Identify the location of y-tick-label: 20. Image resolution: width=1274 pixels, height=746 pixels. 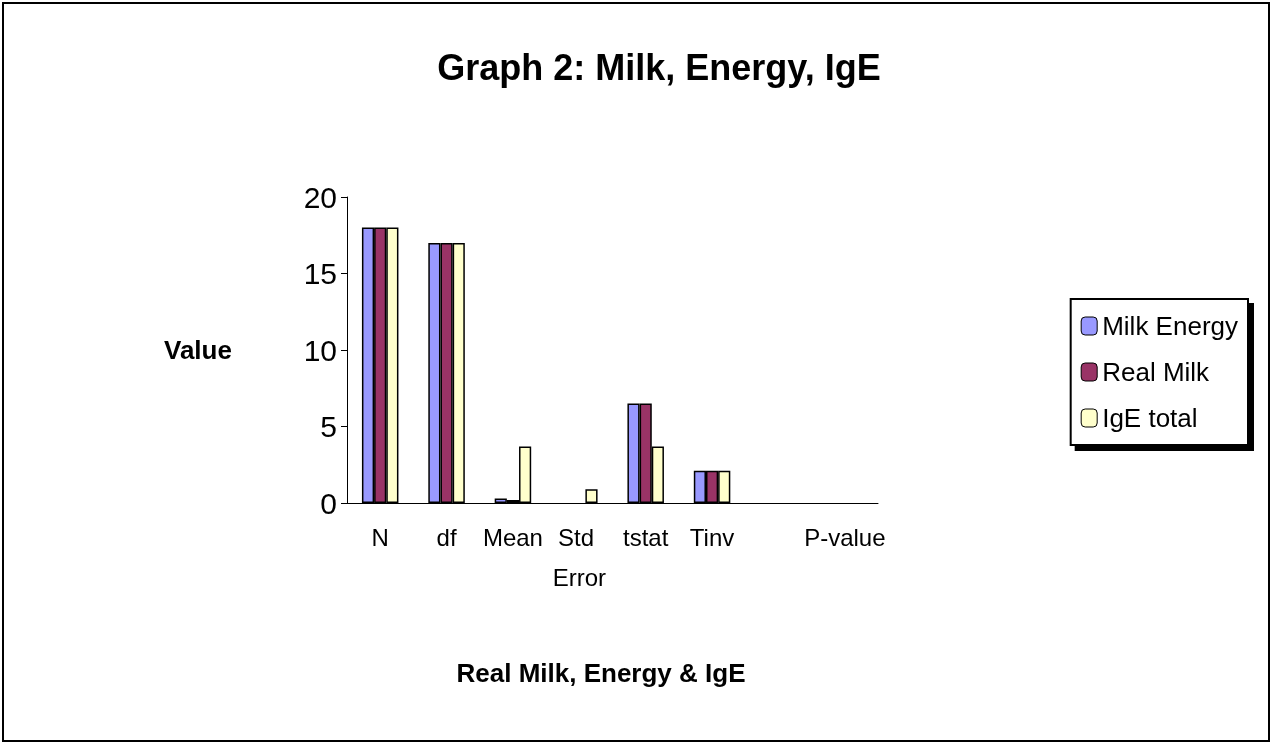
(320, 197).